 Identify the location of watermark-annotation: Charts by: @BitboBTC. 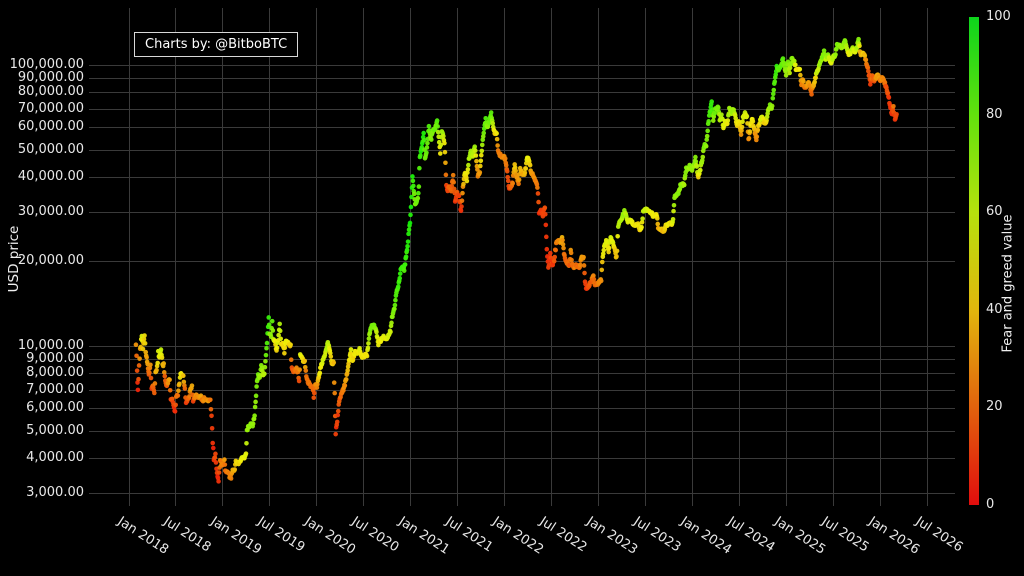
(216, 44).